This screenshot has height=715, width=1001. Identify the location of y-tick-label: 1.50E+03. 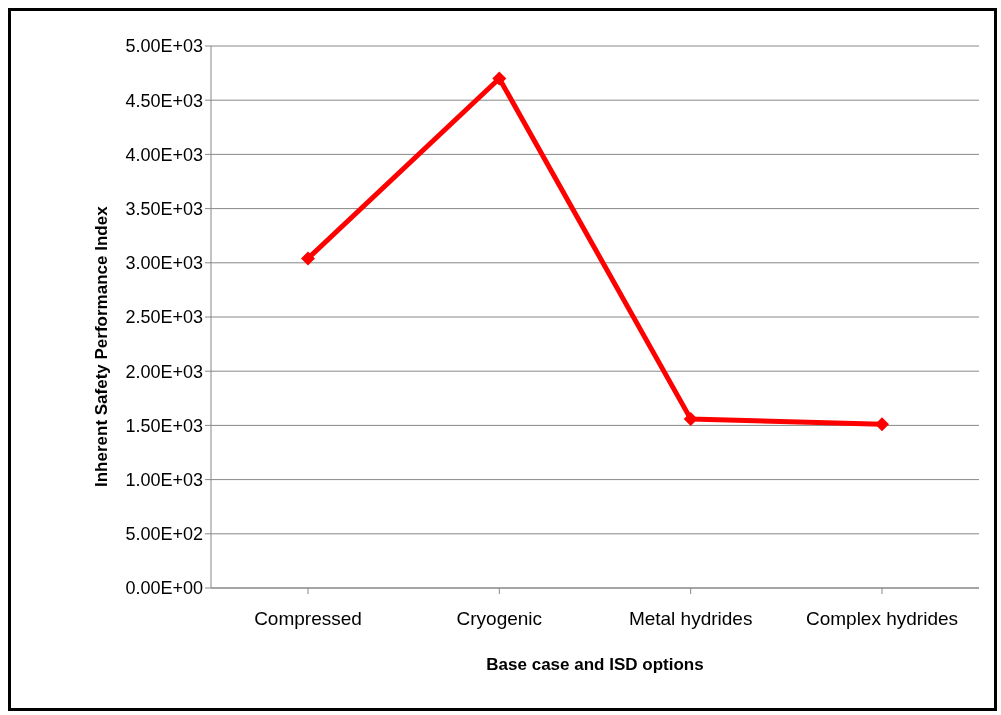
(164, 425).